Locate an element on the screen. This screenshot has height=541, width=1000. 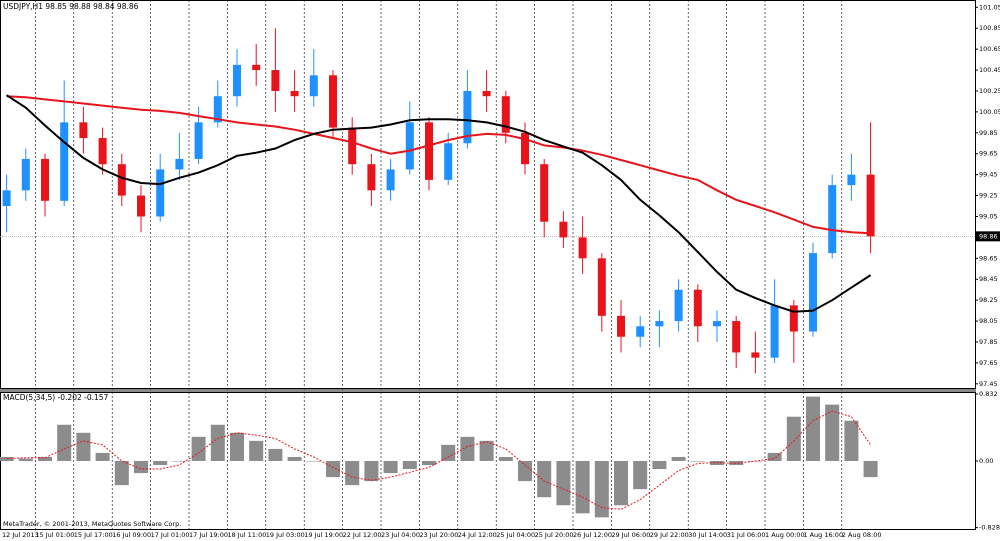
y-tick-label: 99.25 is located at coordinates (988, 196).